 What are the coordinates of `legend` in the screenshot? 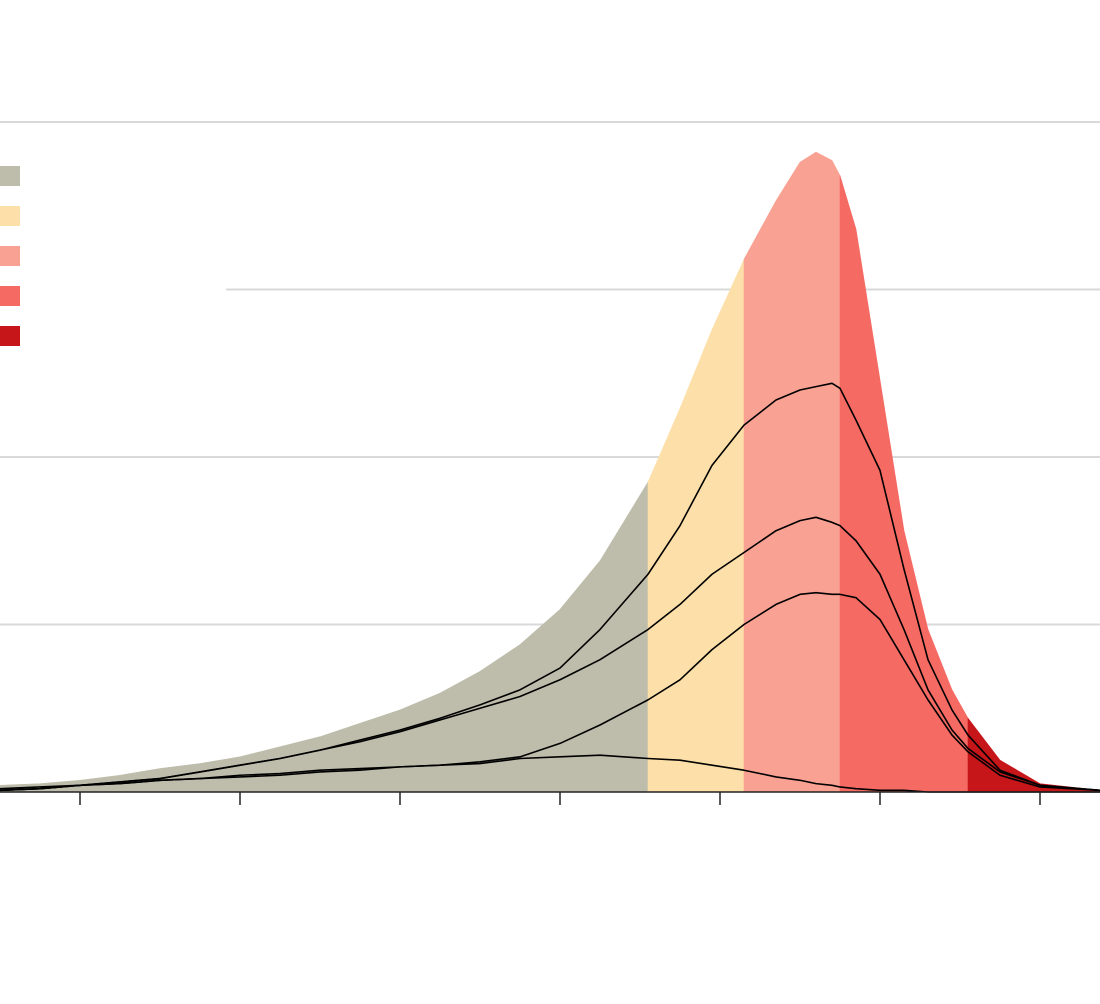 It's located at (10, 256).